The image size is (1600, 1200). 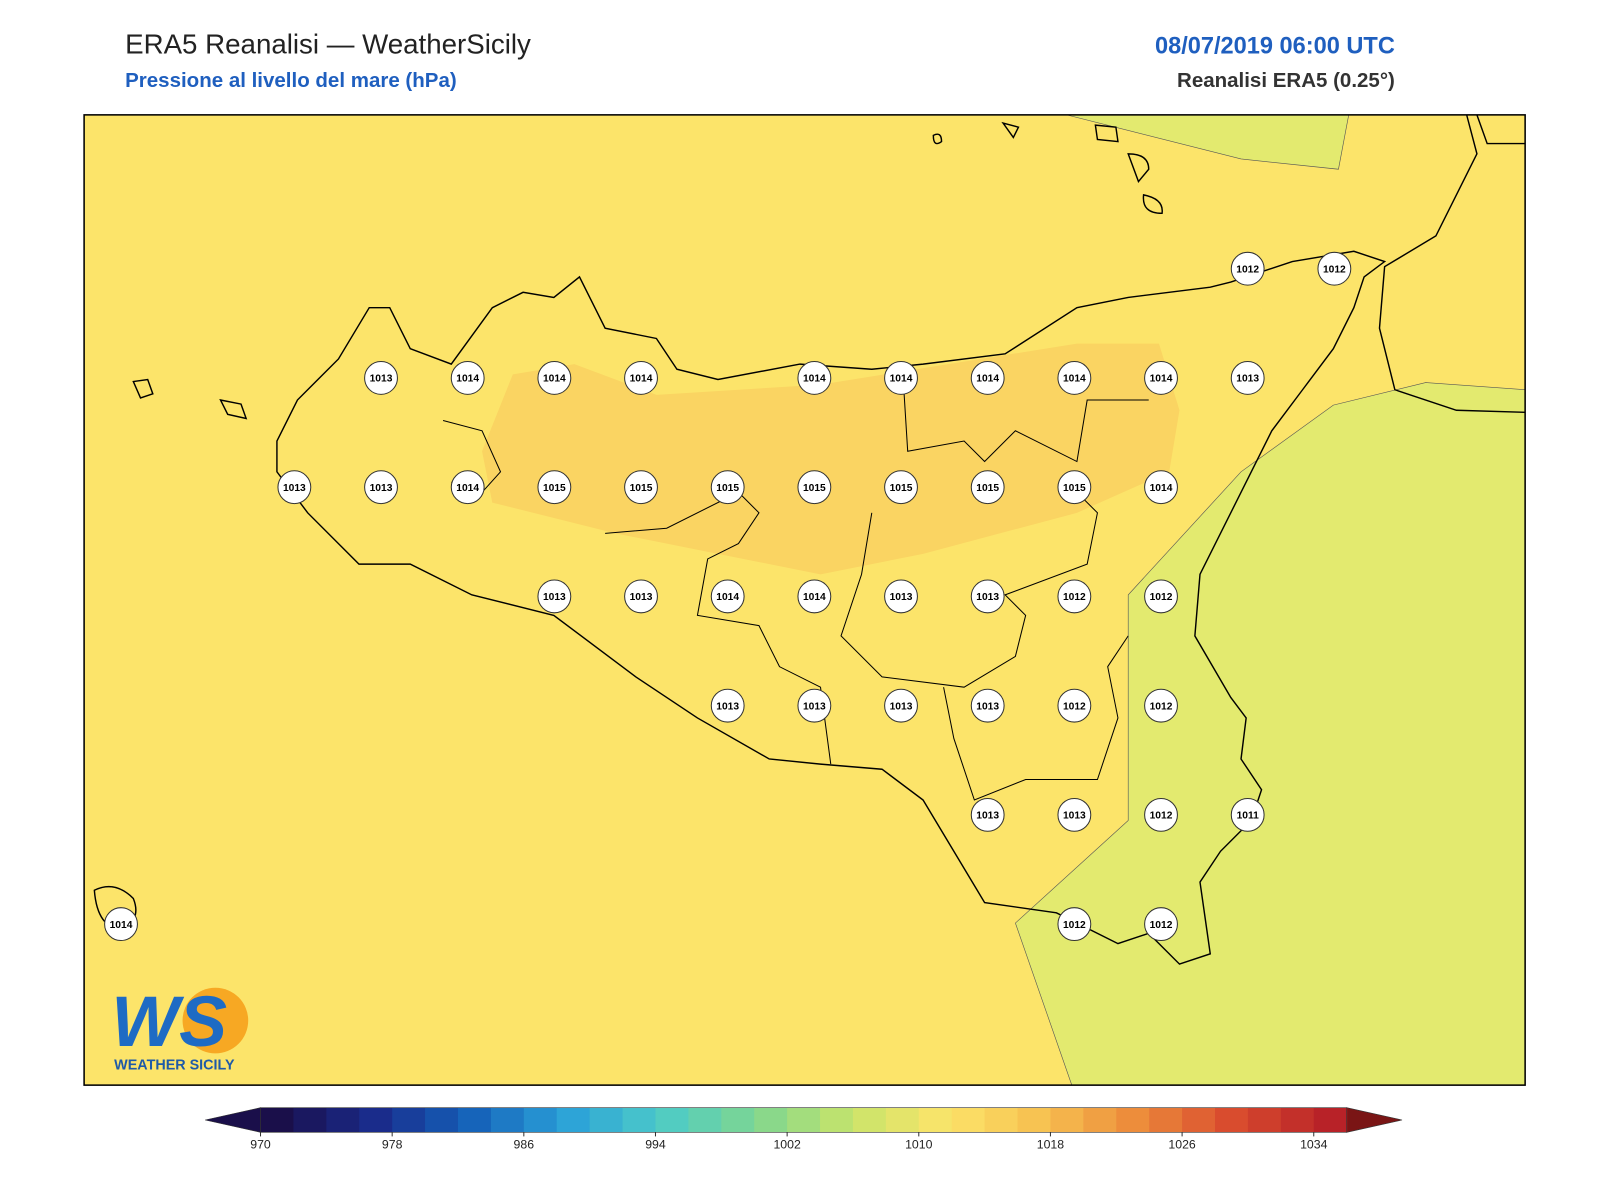 I want to click on colorbar-frame, so click(x=803, y=1120).